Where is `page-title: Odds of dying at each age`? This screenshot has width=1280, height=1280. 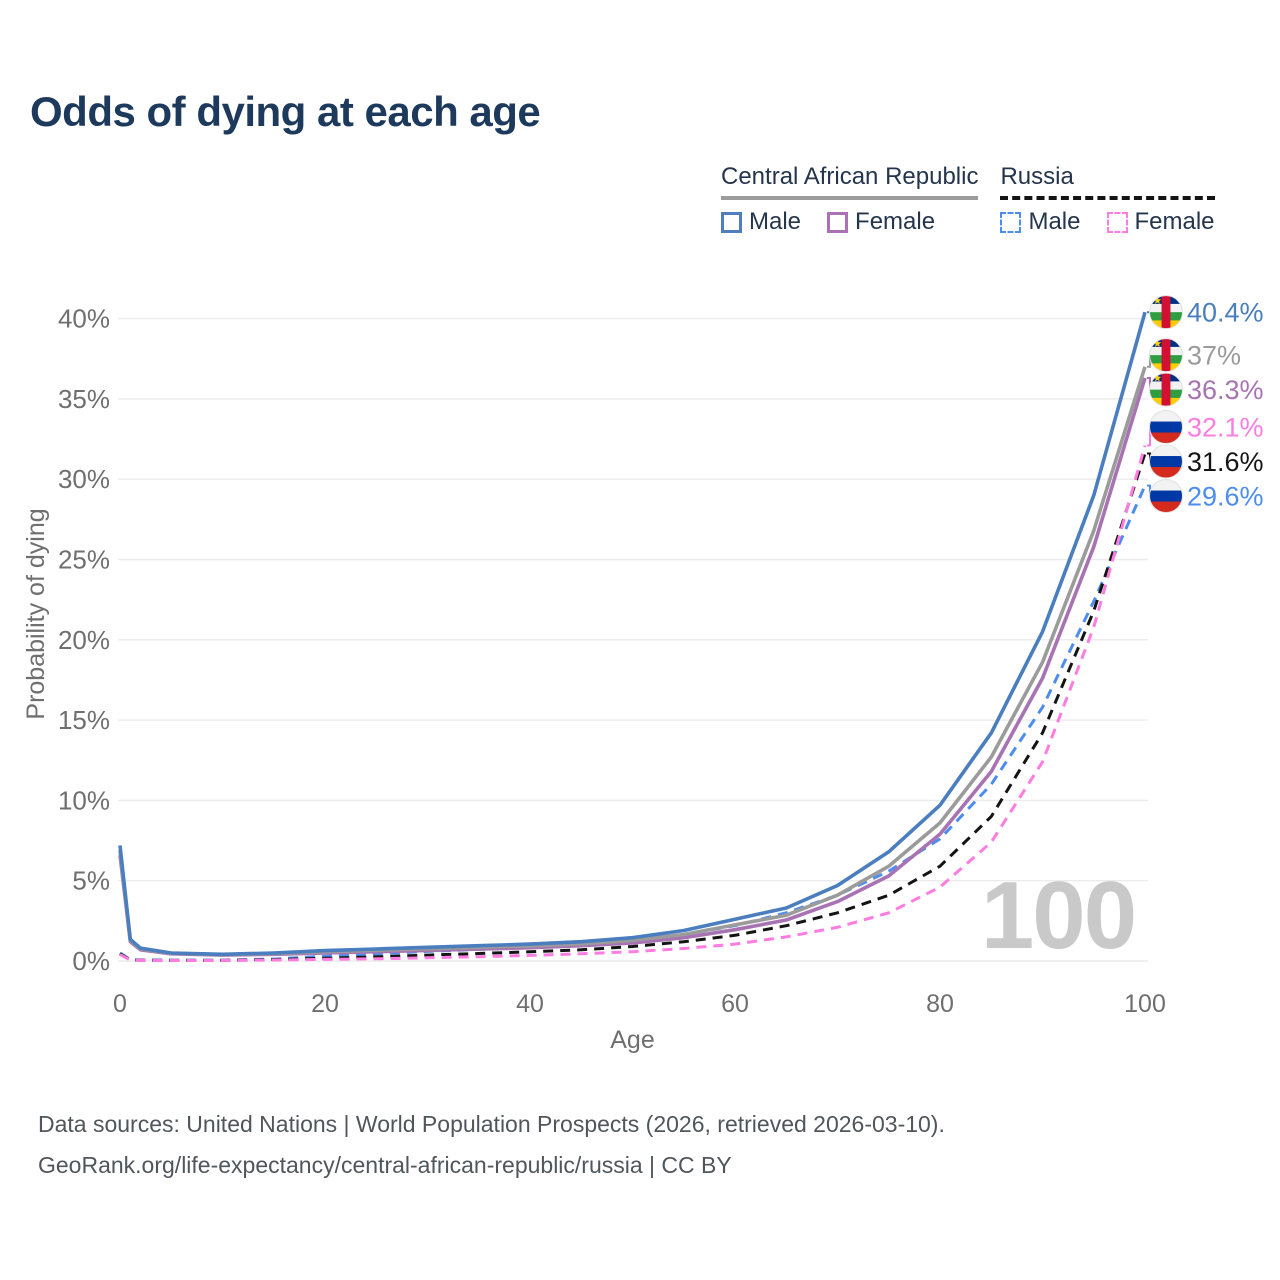 page-title: Odds of dying at each age is located at coordinates (285, 111).